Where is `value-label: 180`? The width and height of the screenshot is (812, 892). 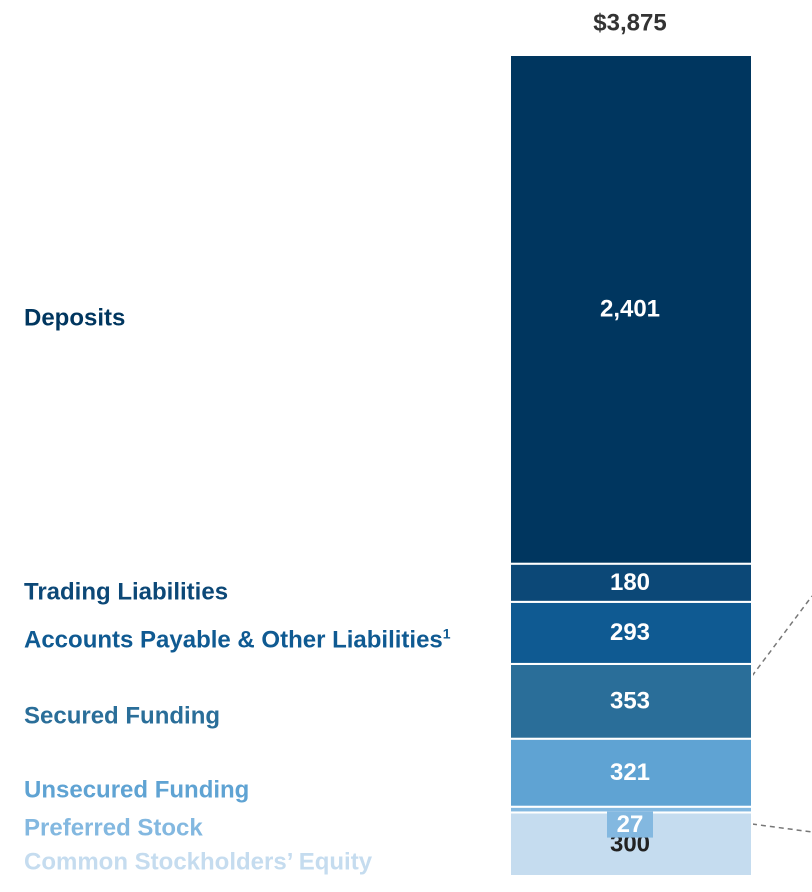
value-label: 180 is located at coordinates (630, 582).